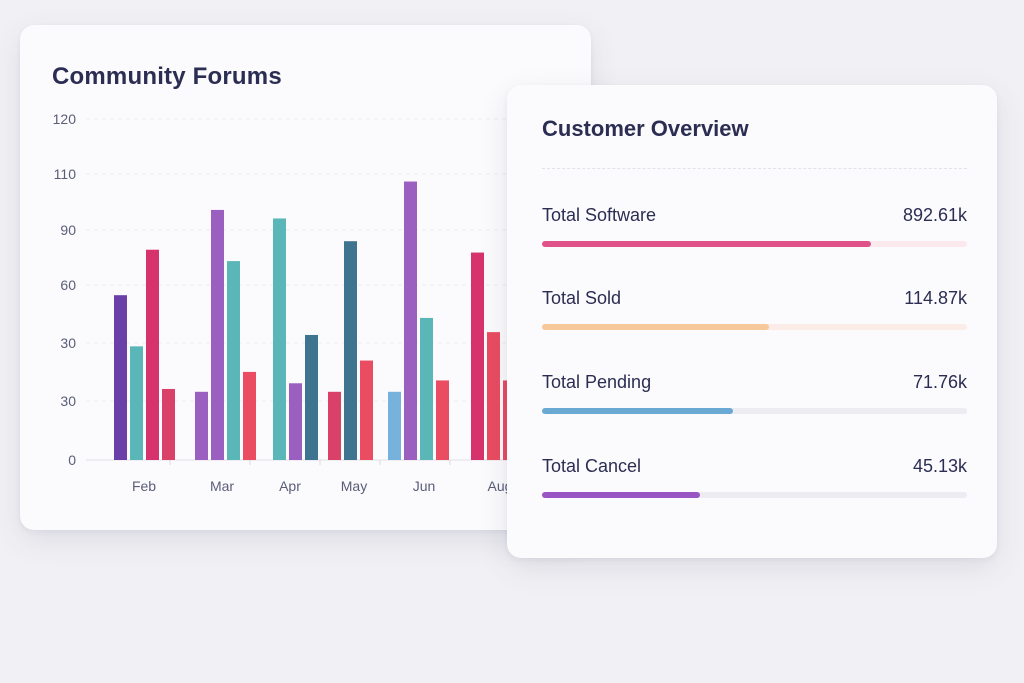  What do you see at coordinates (754, 397) in the screenshot?
I see `stat-total-pending: Total Pending 71.76k` at bounding box center [754, 397].